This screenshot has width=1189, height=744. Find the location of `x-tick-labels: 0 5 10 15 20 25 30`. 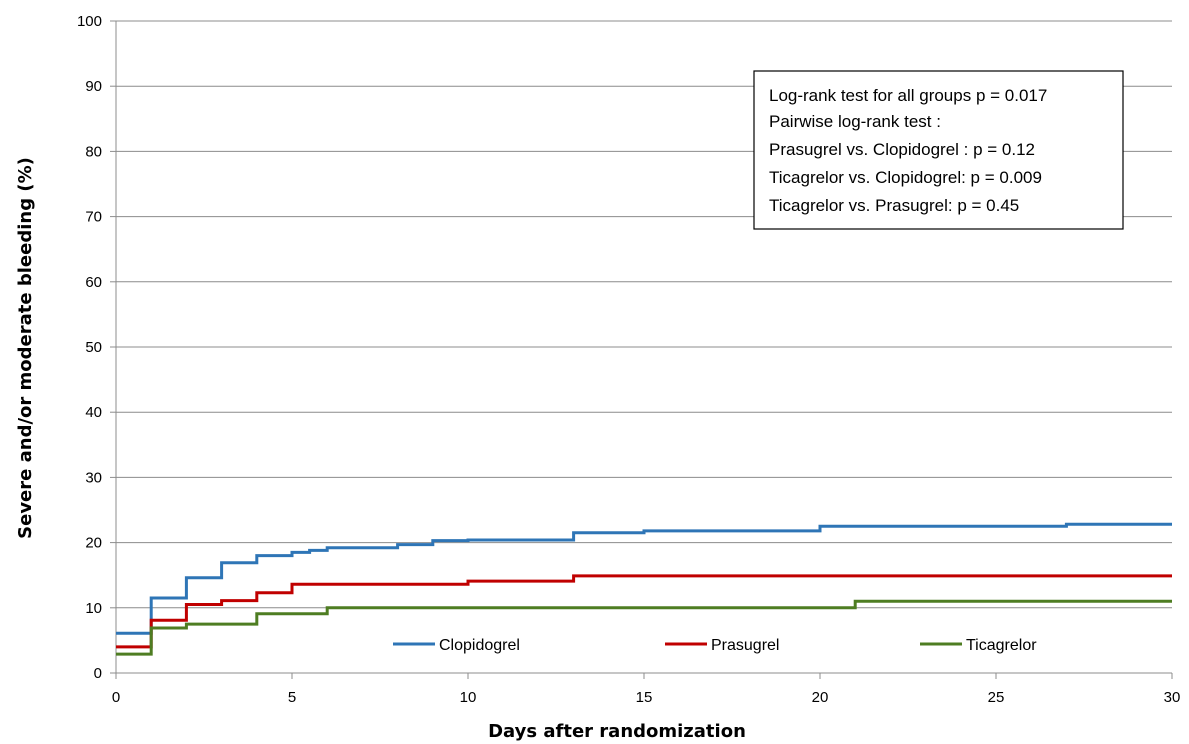

x-tick-labels: 0 5 10 15 20 25 30 is located at coordinates (646, 697).